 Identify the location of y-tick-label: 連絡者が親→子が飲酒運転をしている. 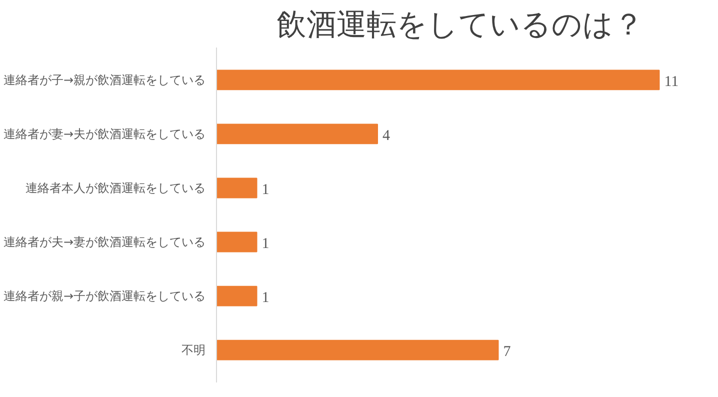
(104, 296).